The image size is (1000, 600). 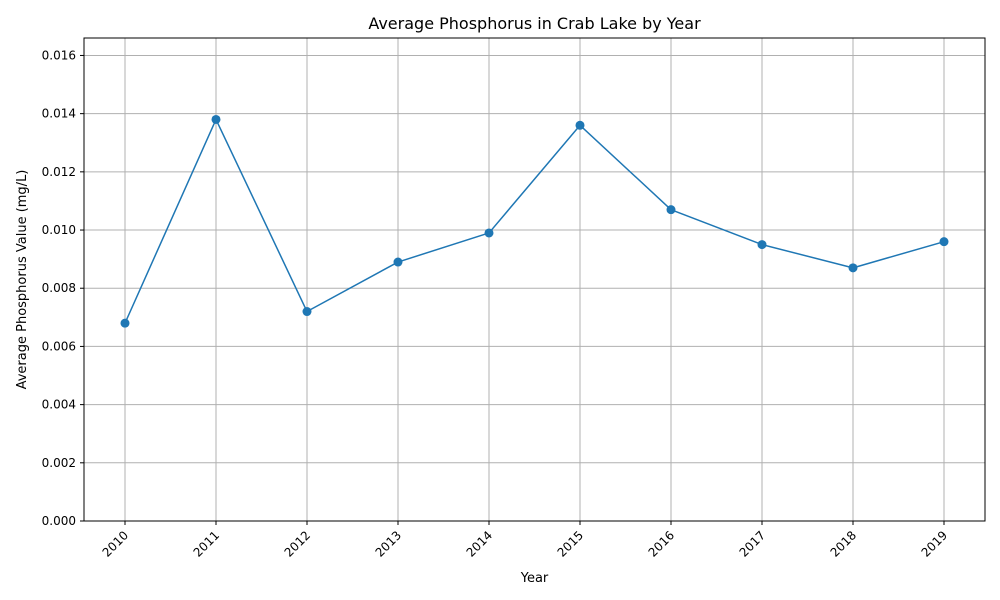 I want to click on x-tick-label: 2017, so click(x=752, y=543).